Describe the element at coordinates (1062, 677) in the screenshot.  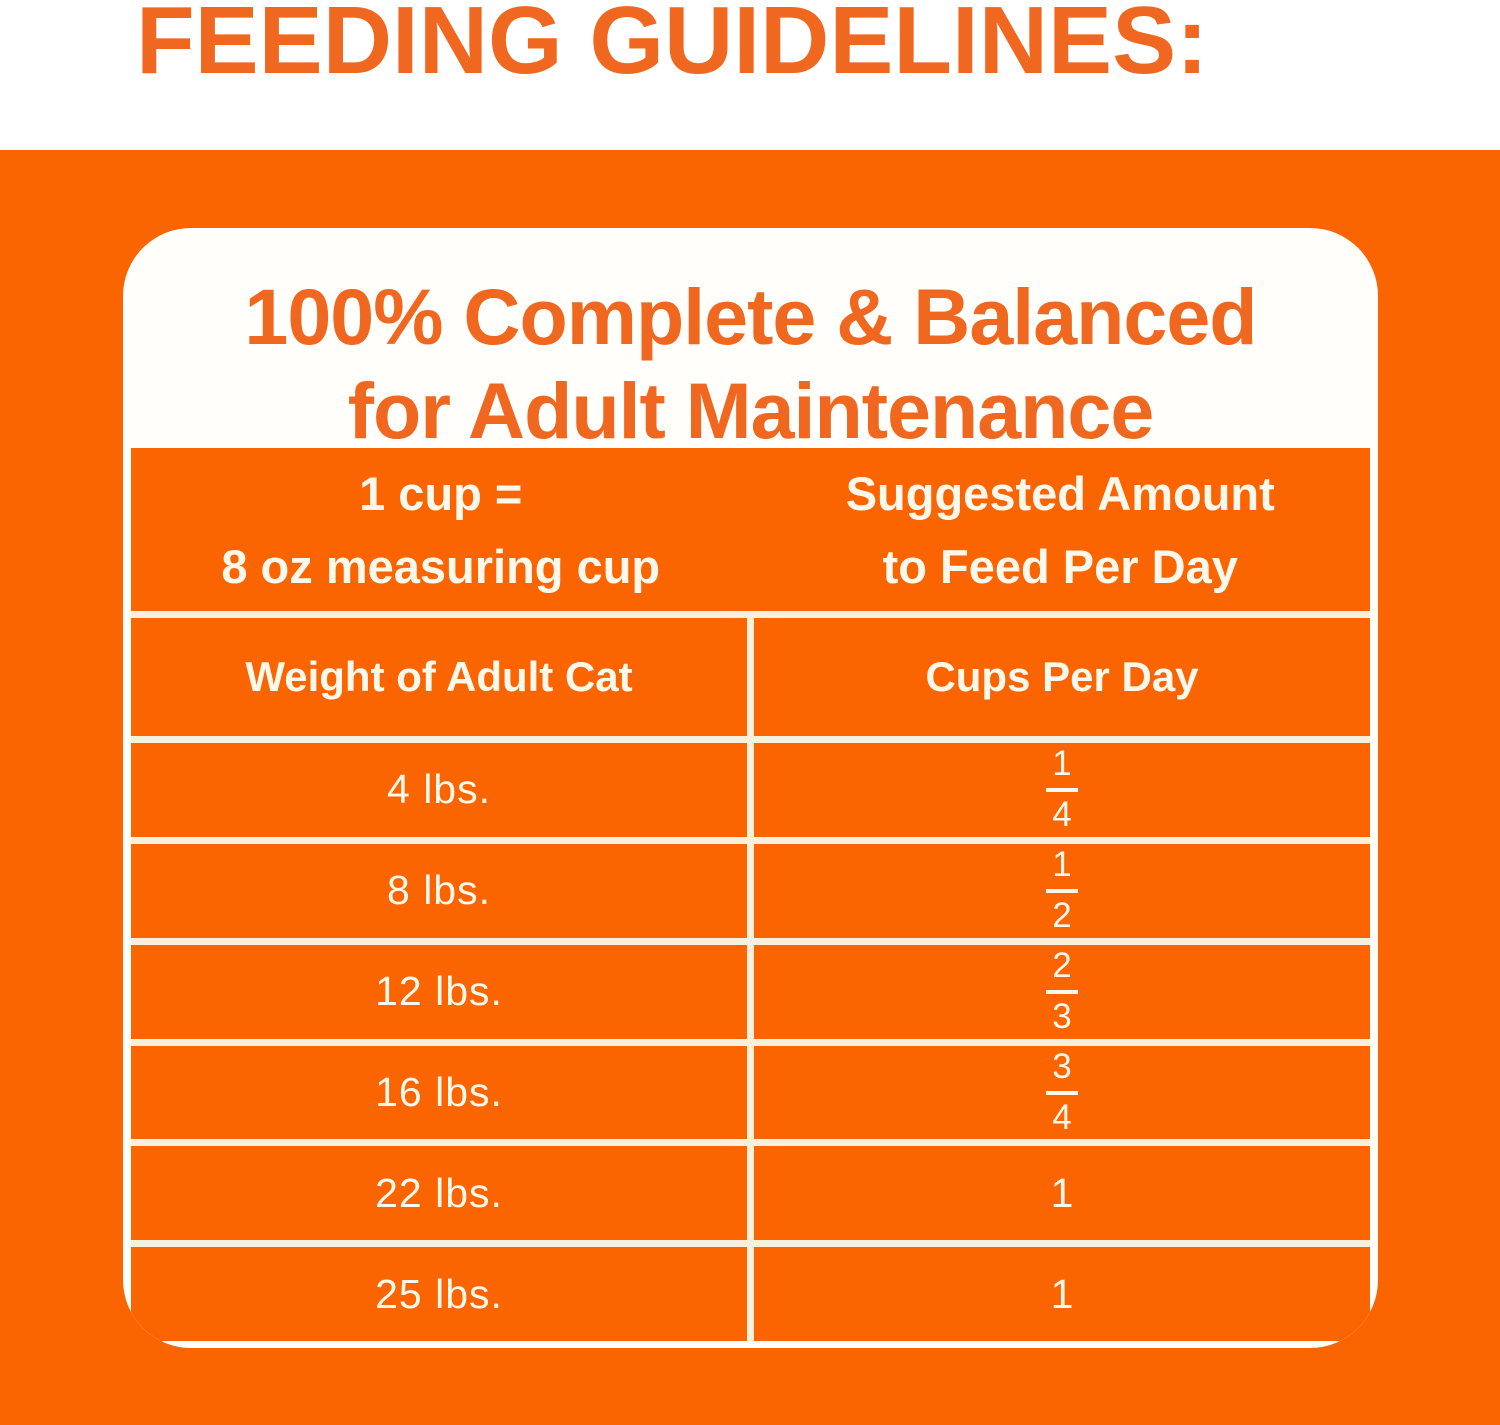
I see `subheader-cups: Cups Per Day` at that location.